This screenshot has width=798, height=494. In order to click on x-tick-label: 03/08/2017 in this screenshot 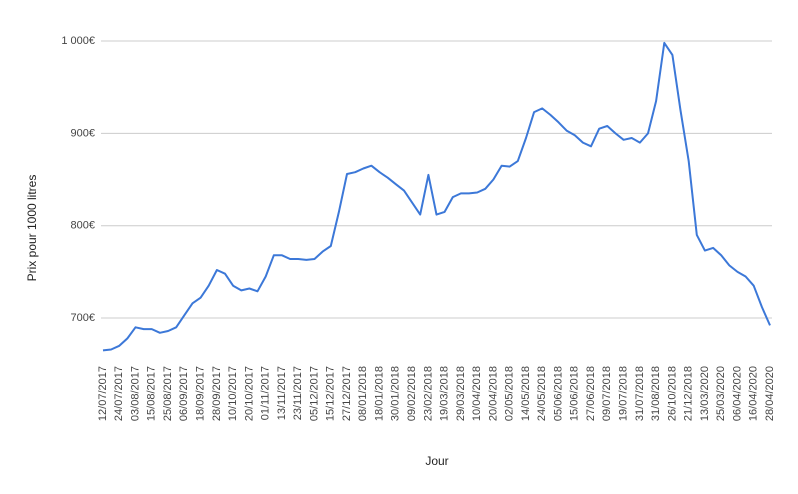, I will do `click(135, 393)`.